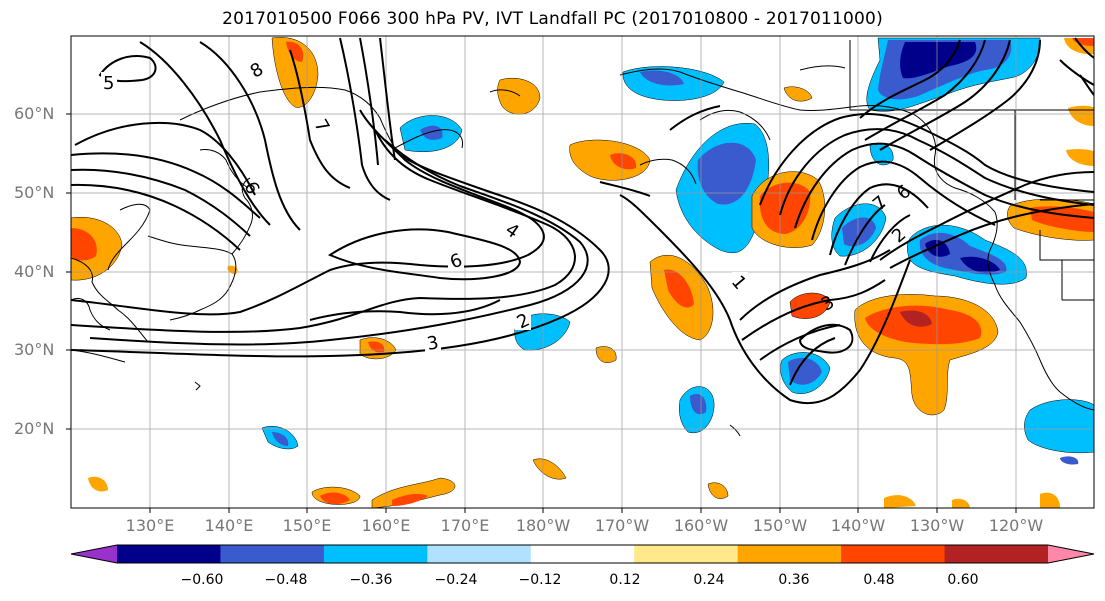 Image resolution: width=1105 pixels, height=601 pixels. What do you see at coordinates (879, 580) in the screenshot?
I see `colorbar-tick-label: 0.48` at bounding box center [879, 580].